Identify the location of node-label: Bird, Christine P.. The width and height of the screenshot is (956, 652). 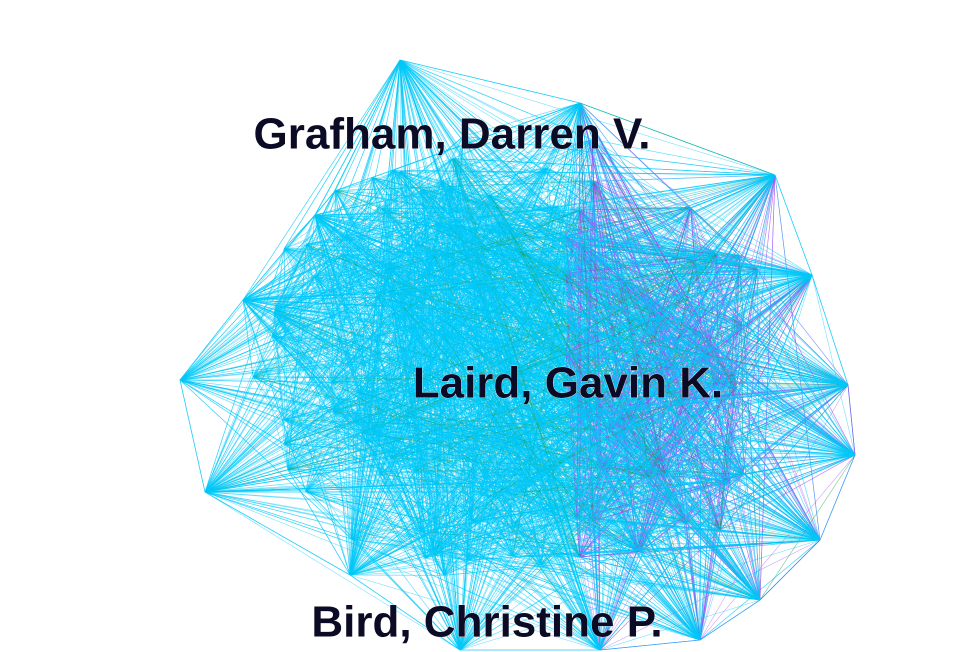
(486, 622).